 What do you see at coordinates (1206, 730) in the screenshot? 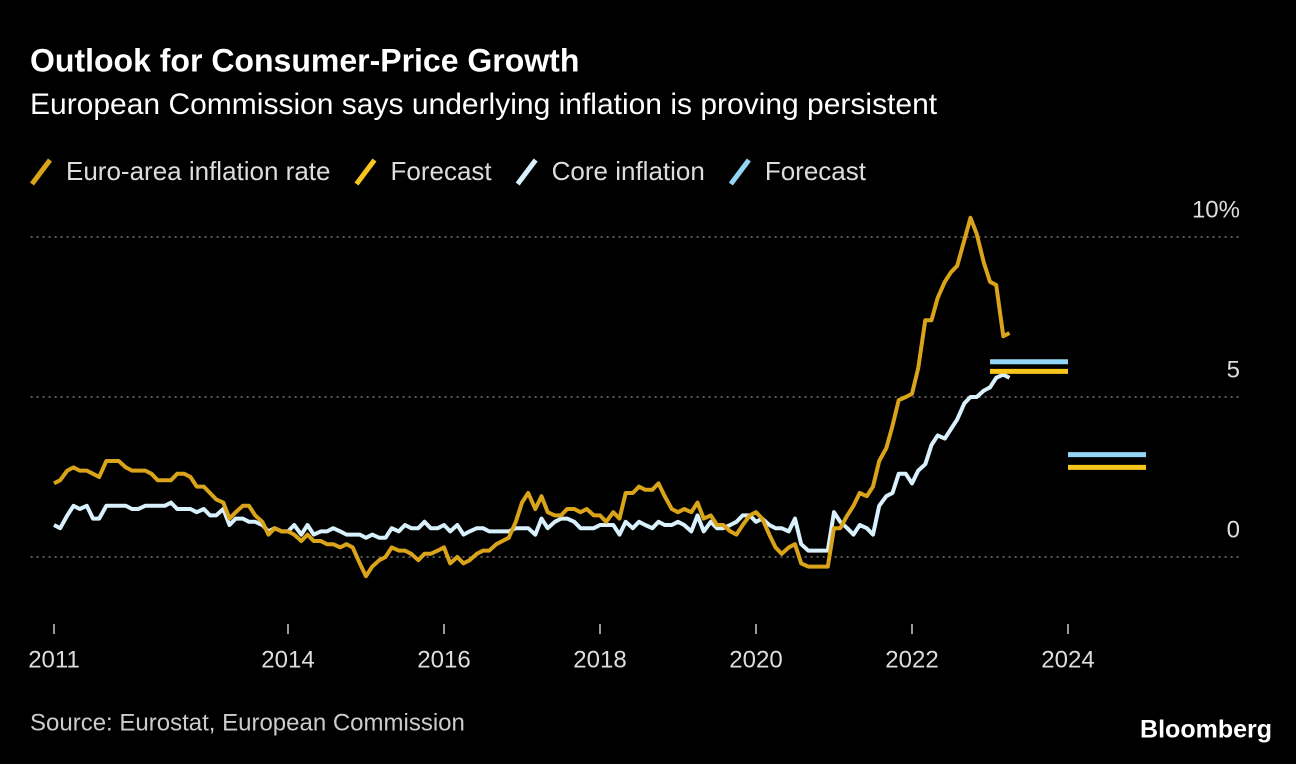
I see `brand: Bloomberg` at bounding box center [1206, 730].